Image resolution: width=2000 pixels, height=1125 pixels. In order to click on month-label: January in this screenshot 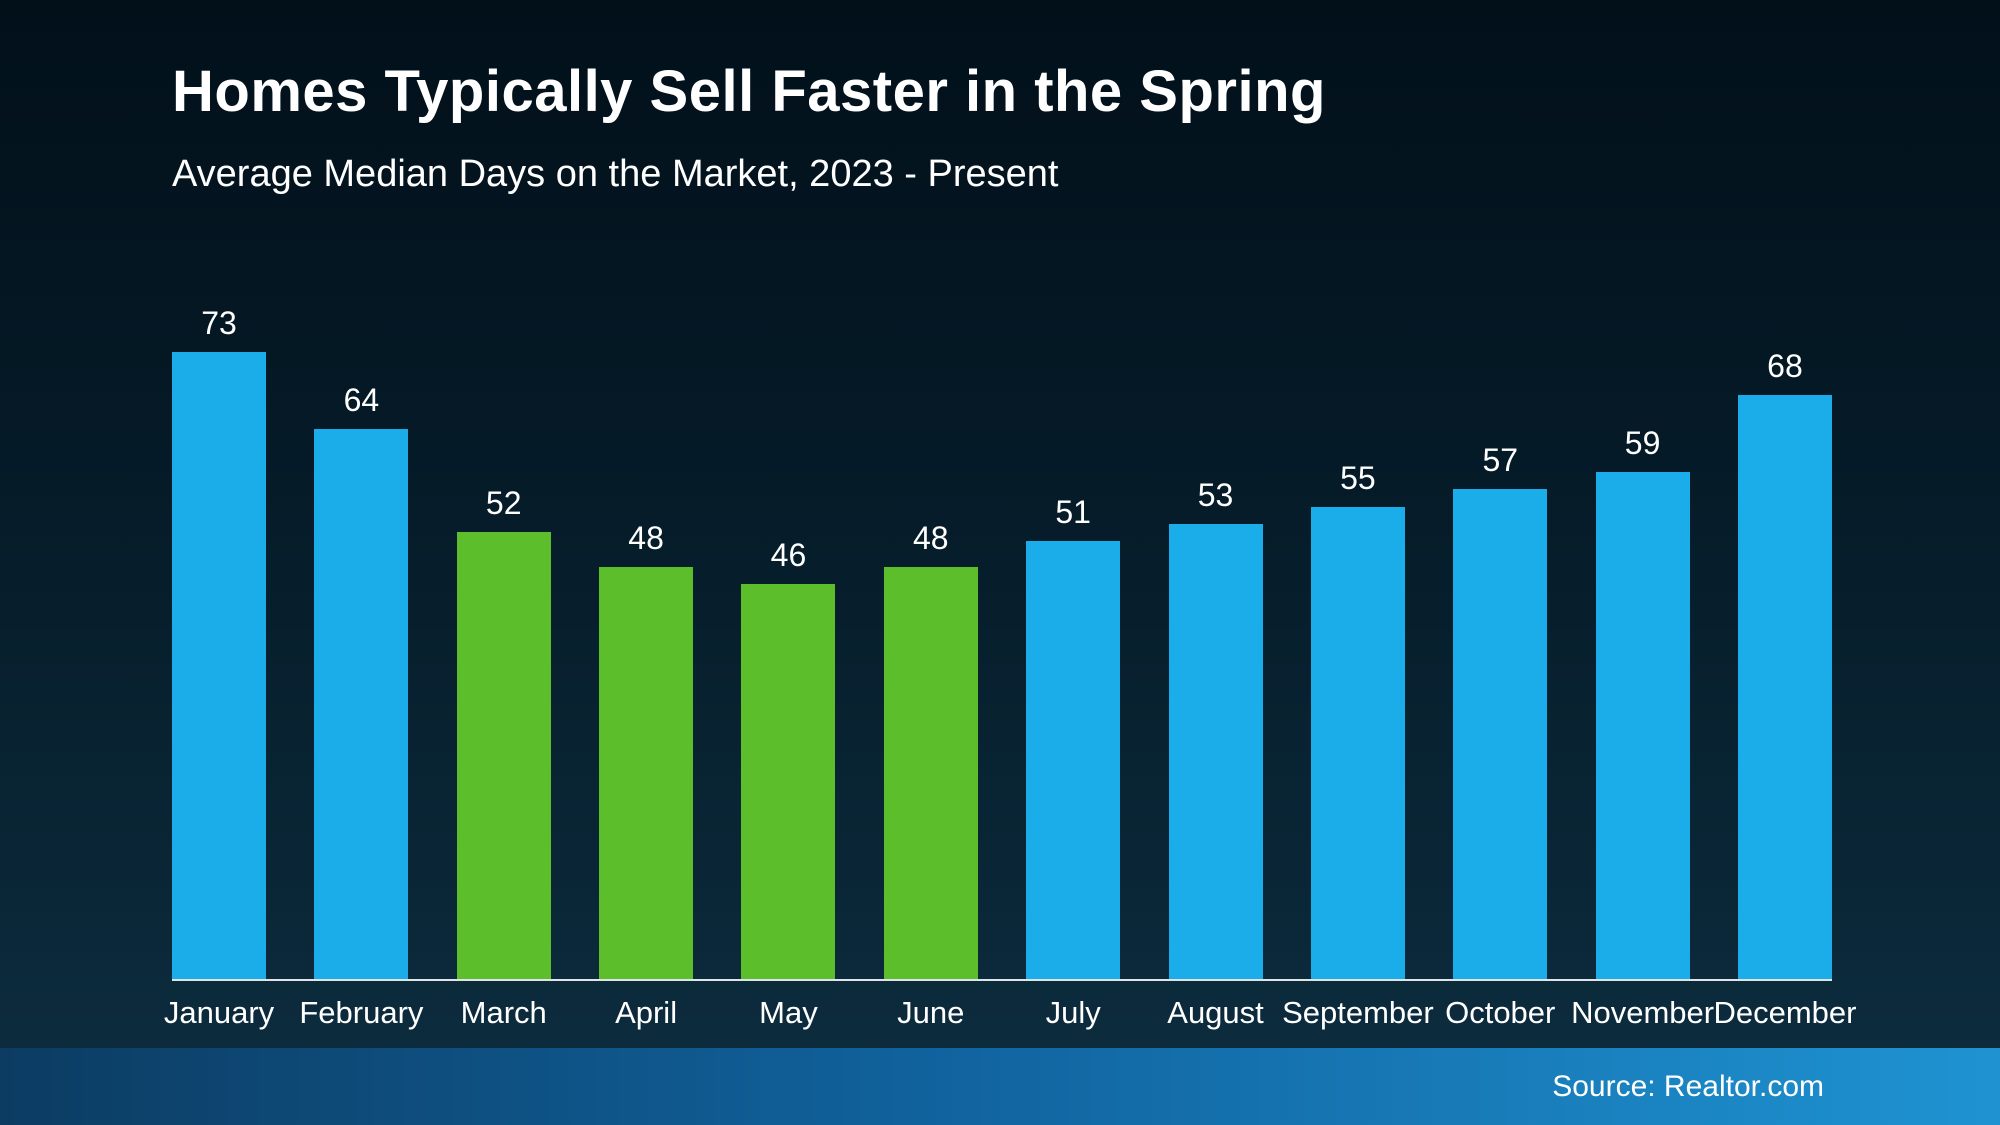, I will do `click(219, 1012)`.